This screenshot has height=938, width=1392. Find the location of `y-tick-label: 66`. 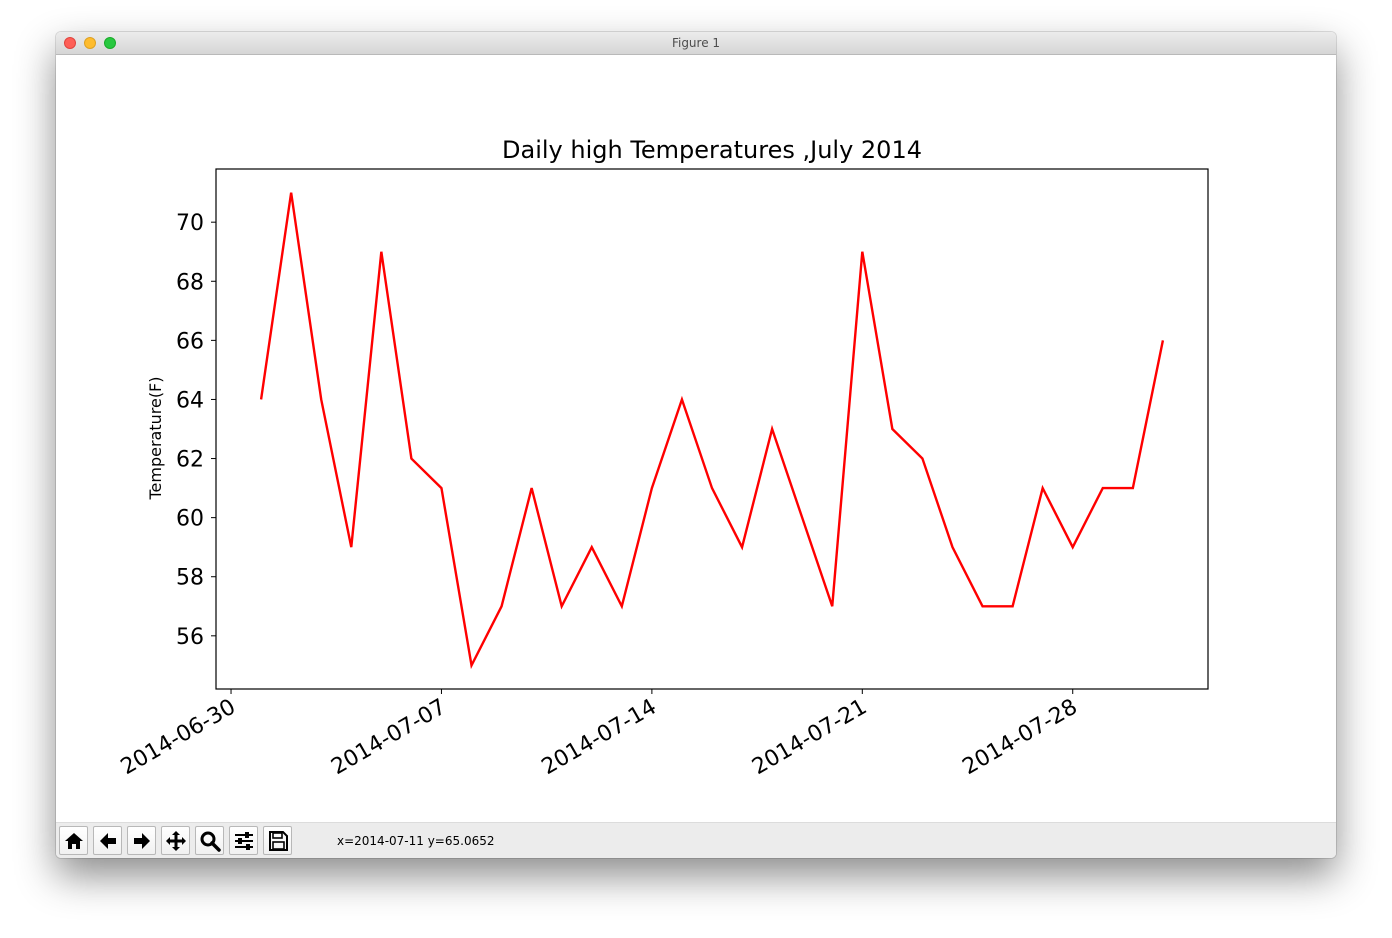

y-tick-label: 66 is located at coordinates (190, 341).